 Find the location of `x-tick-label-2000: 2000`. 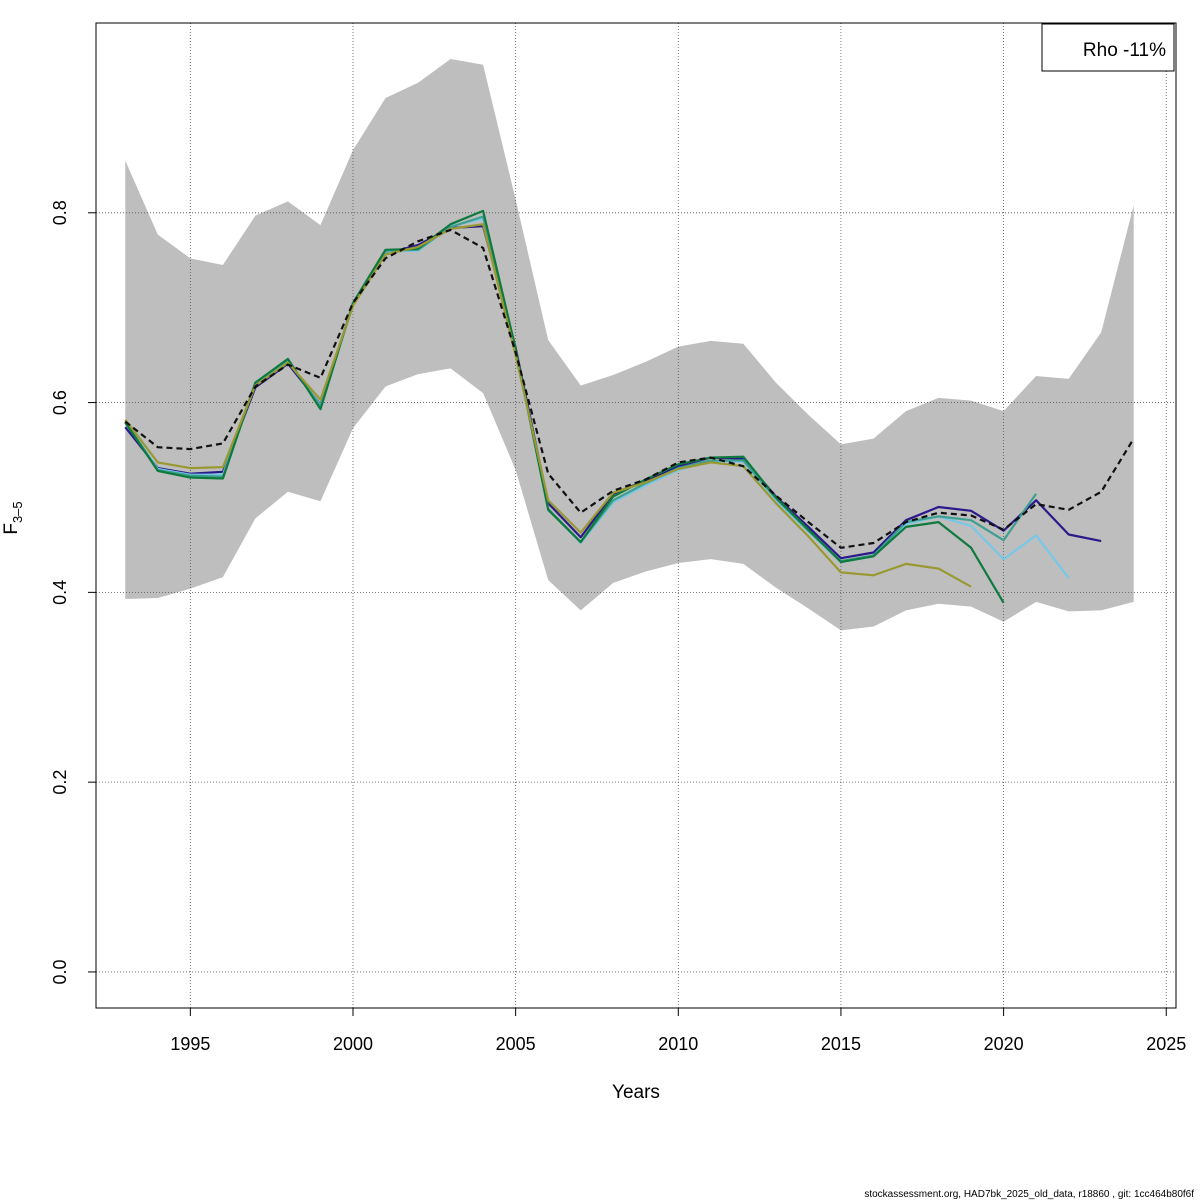

x-tick-label-2000: 2000 is located at coordinates (353, 1044).